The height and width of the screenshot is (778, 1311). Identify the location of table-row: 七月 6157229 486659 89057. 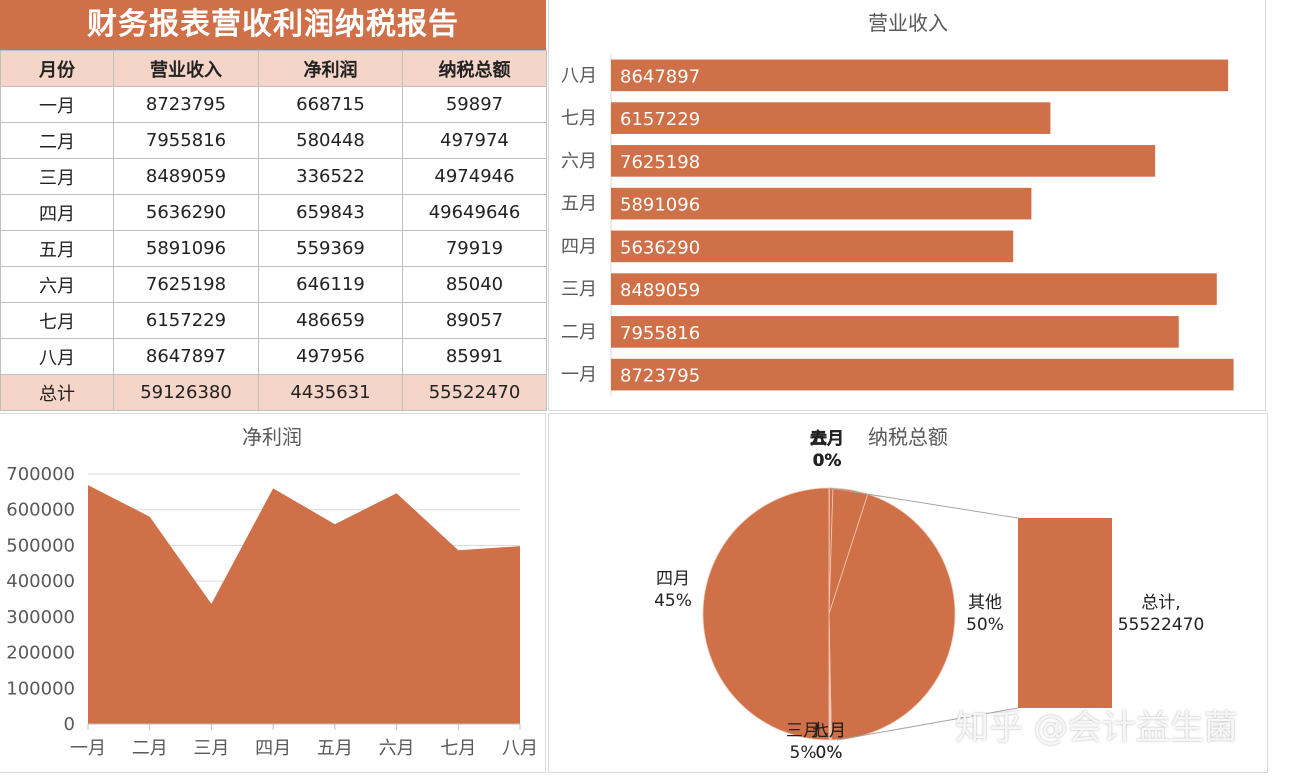
(273, 320).